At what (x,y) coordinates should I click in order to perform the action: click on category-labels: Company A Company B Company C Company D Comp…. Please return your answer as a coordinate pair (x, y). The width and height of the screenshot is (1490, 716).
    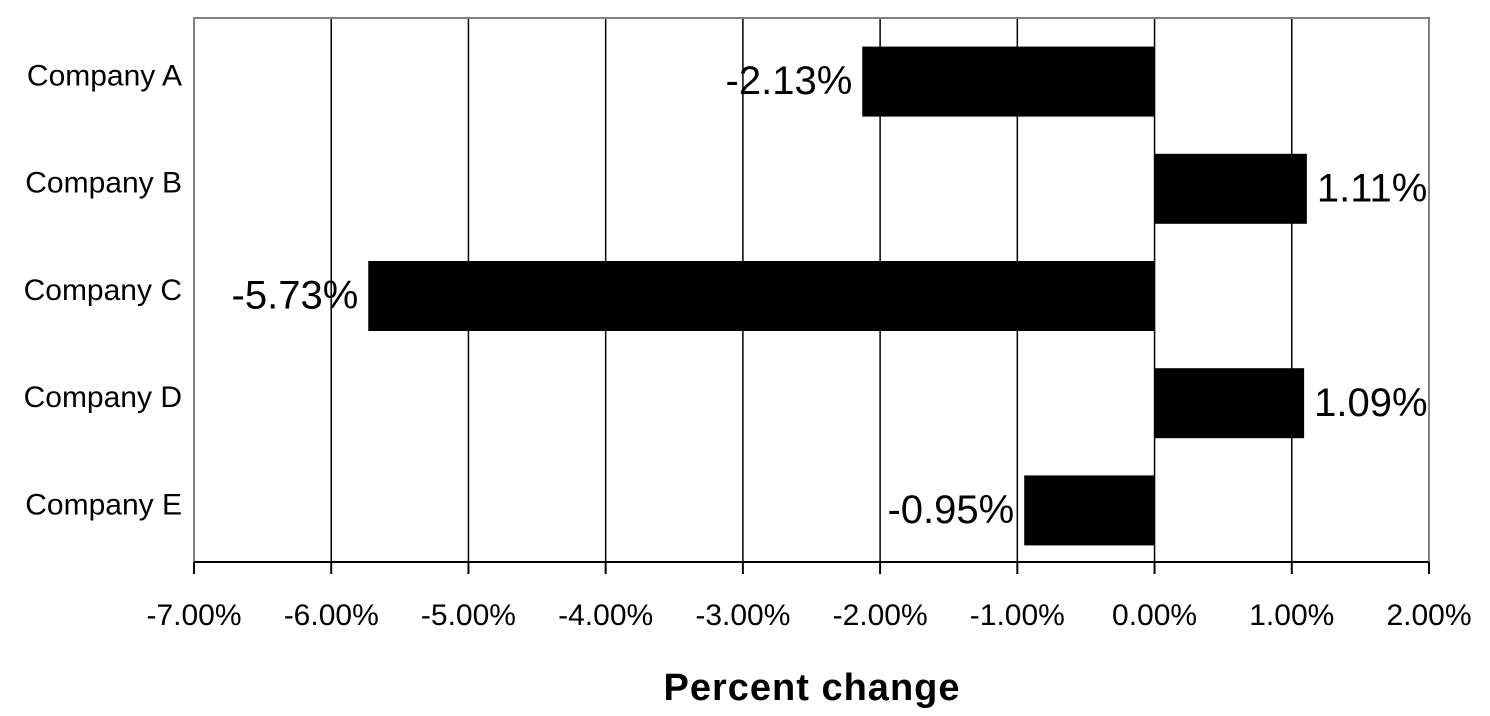
    Looking at the image, I should click on (103, 291).